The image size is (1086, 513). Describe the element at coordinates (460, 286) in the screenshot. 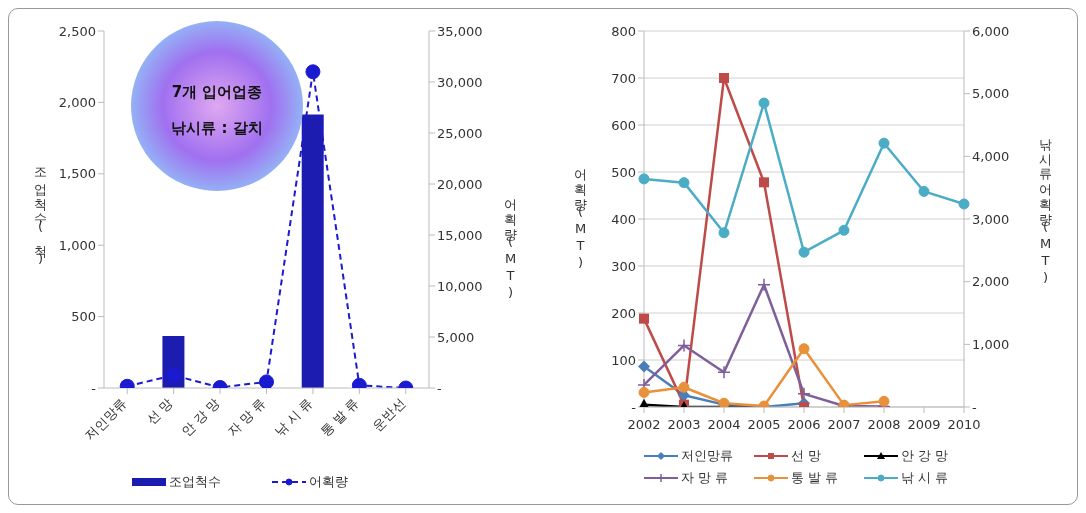

I see `y2-tick-label: 10,000` at that location.